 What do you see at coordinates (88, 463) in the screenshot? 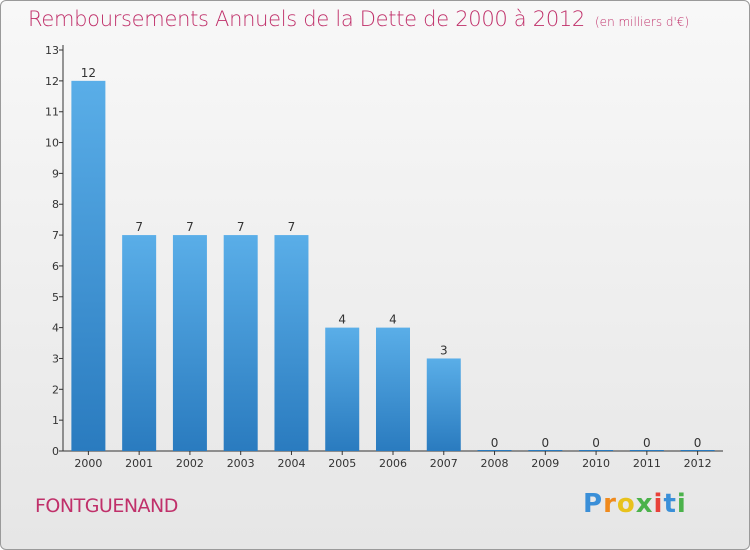
I see `x-tick-label-2000: 2000` at bounding box center [88, 463].